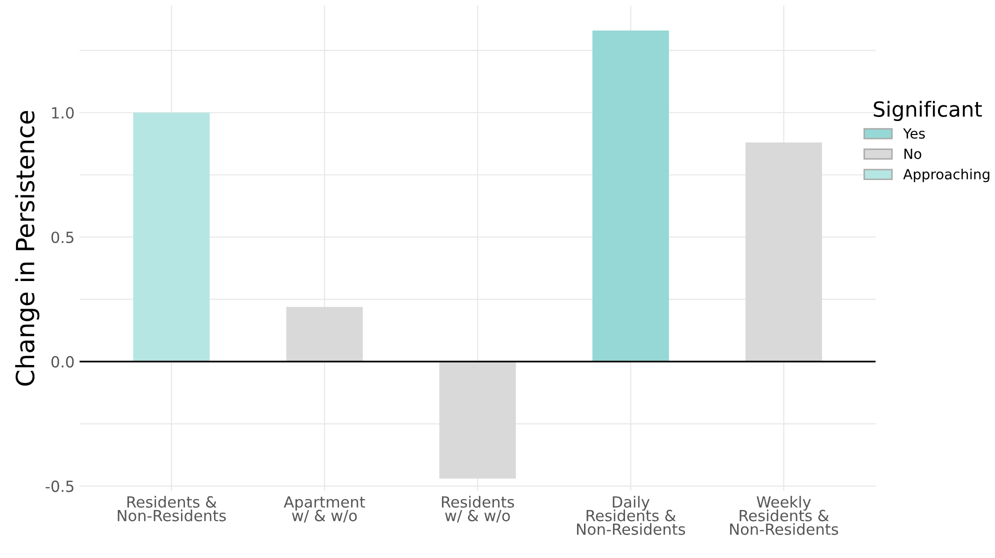 The width and height of the screenshot is (995, 558). I want to click on x-tick-label: Residents & Non-Residents, so click(172, 509).